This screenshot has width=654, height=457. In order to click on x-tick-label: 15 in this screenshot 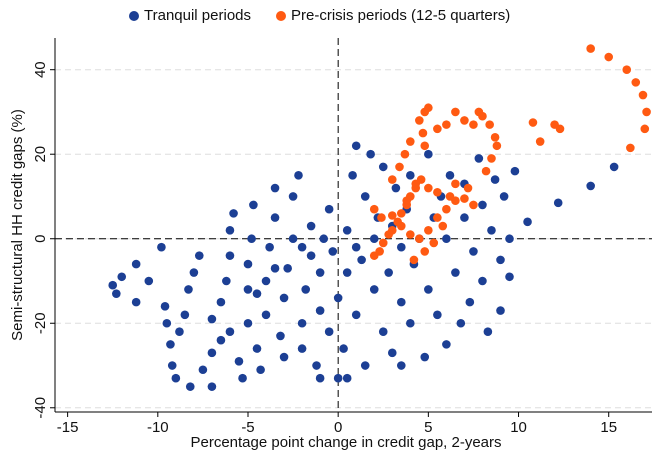, I will do `click(608, 427)`.